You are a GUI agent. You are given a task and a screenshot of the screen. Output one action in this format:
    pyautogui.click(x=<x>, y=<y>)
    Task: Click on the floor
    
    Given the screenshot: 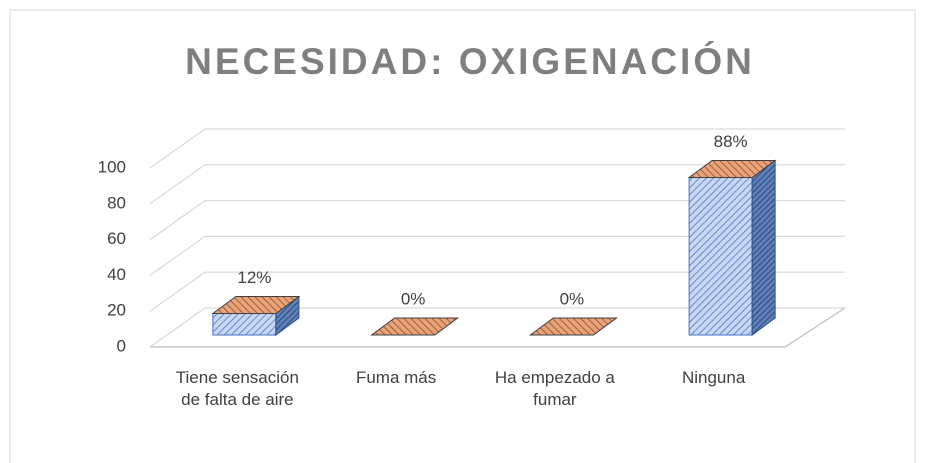 What is the action you would take?
    pyautogui.click(x=498, y=327)
    